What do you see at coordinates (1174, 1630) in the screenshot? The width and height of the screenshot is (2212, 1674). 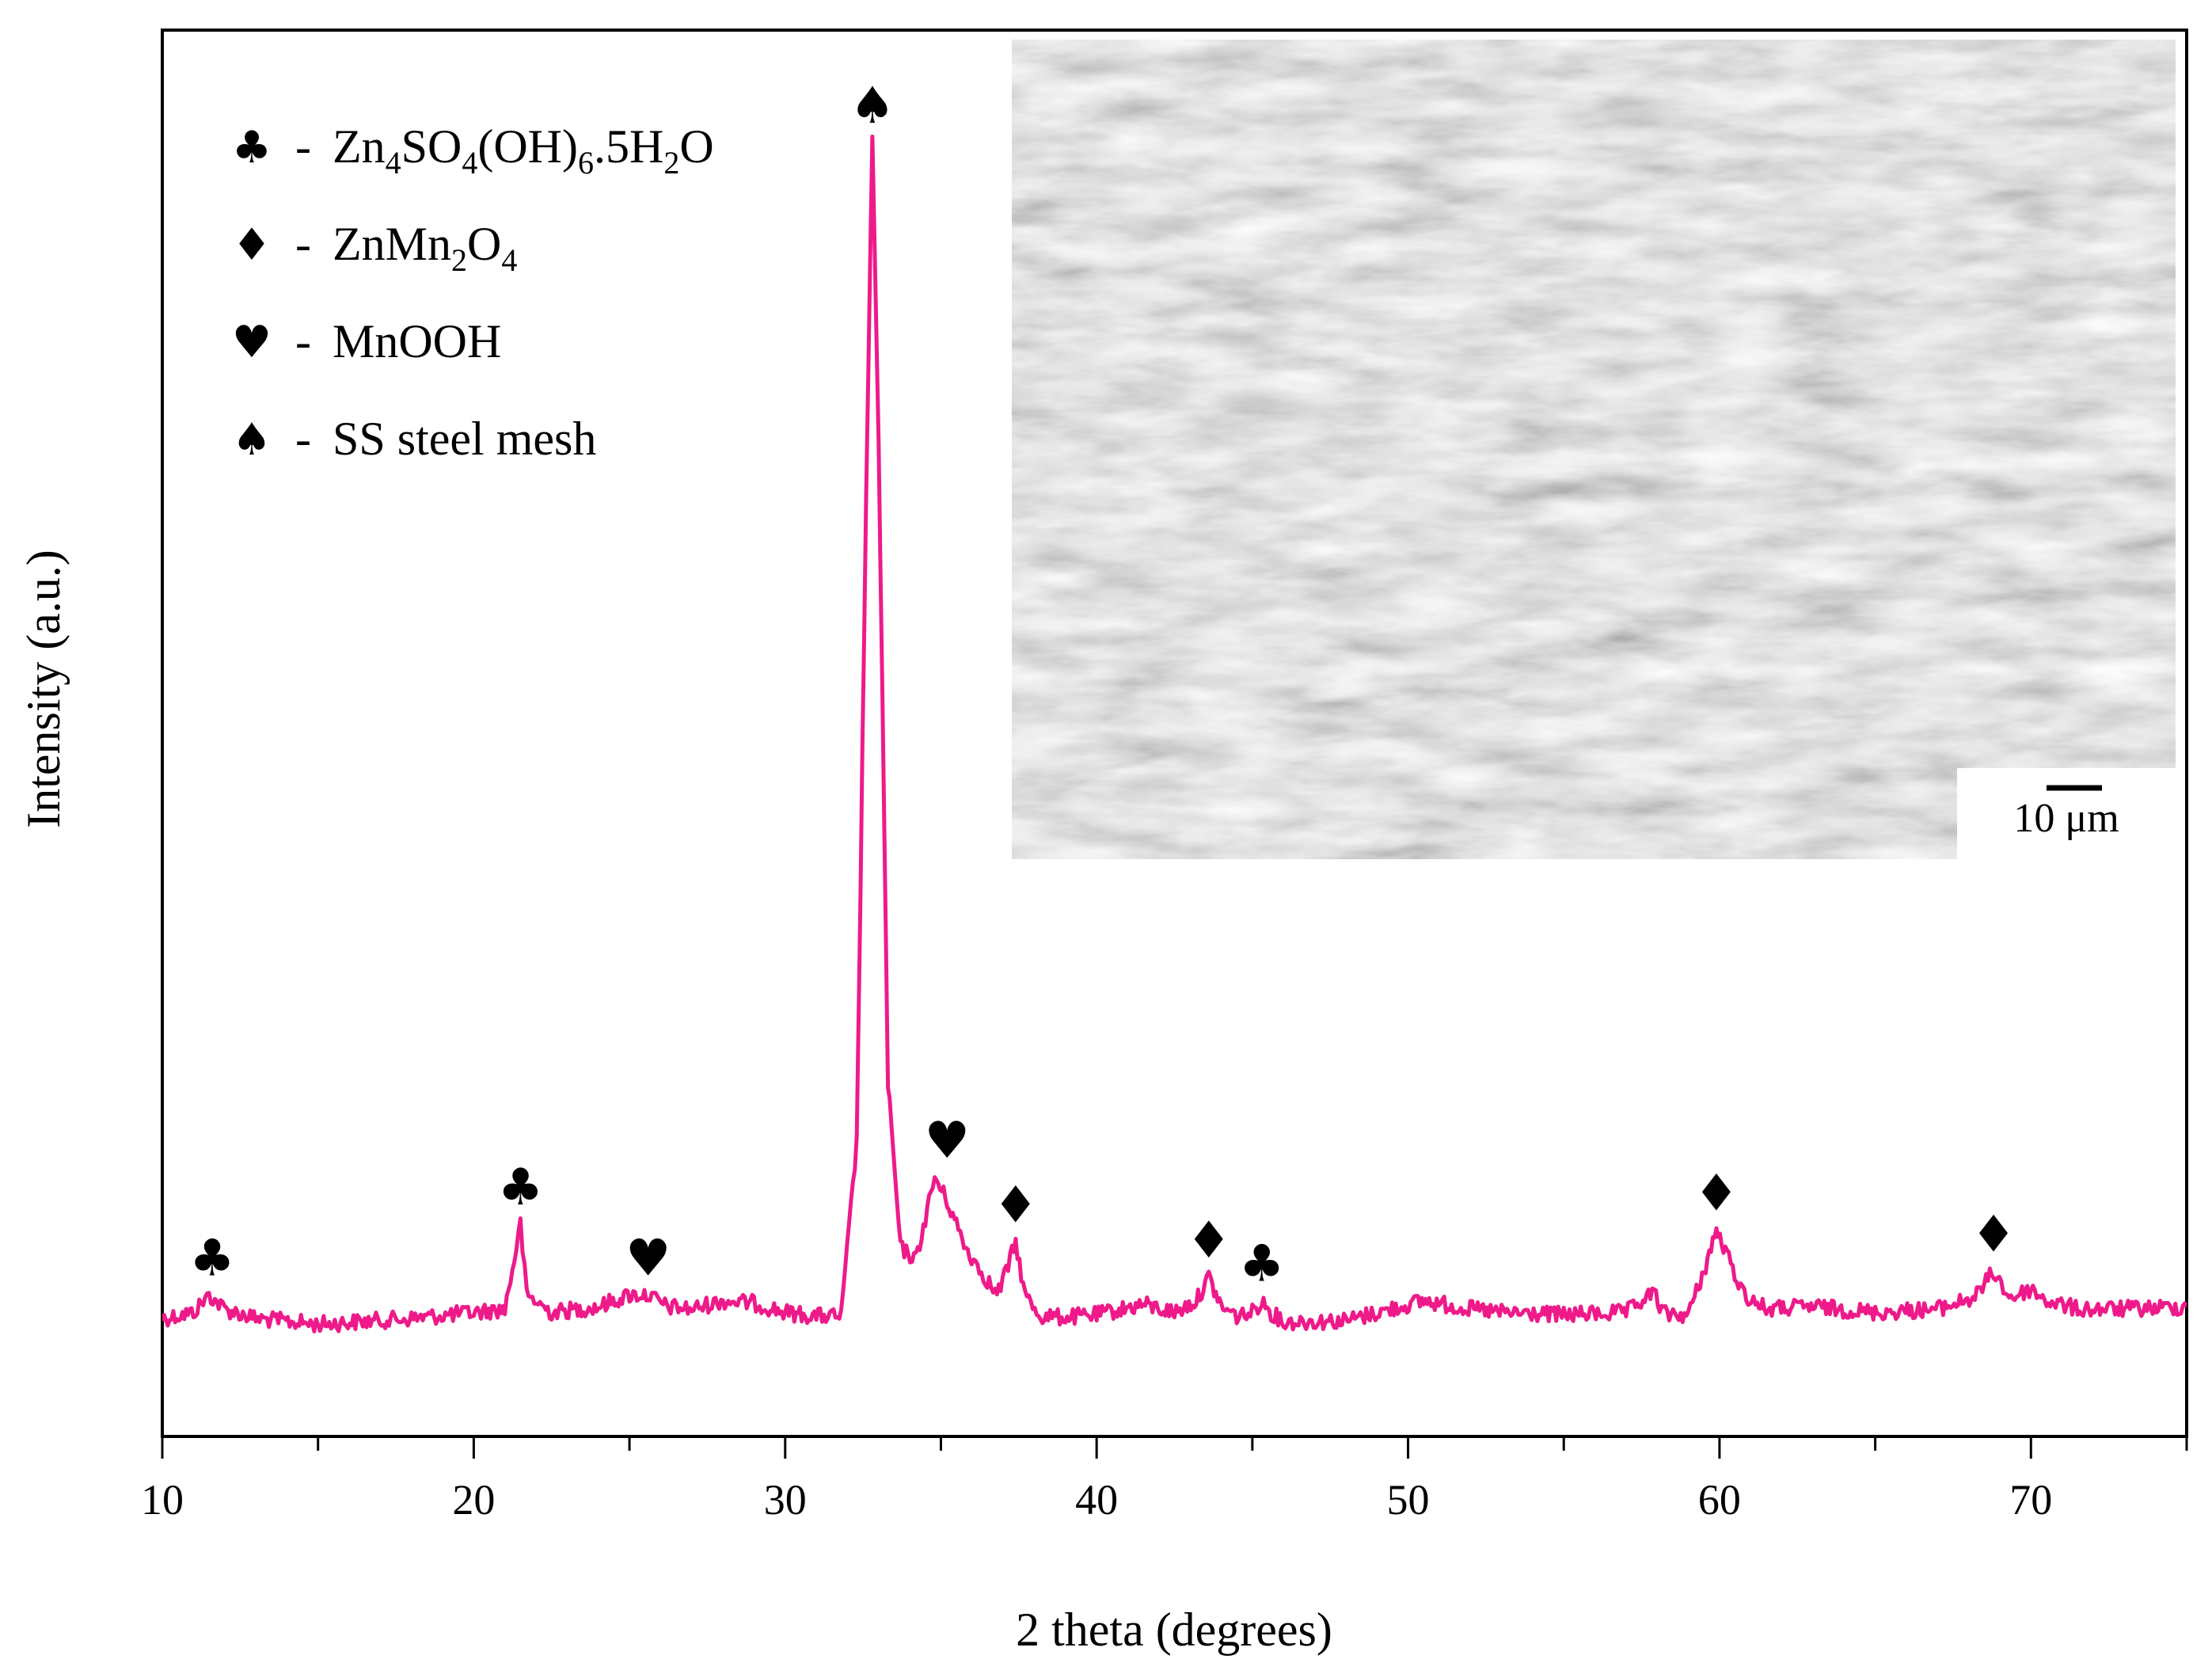 I see `x-axis-label: 2 theta (degrees)` at bounding box center [1174, 1630].